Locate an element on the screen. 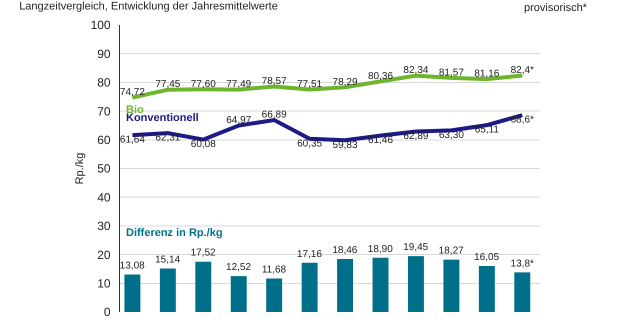 The width and height of the screenshot is (640, 320). data-label: 18,46 is located at coordinates (345, 250).